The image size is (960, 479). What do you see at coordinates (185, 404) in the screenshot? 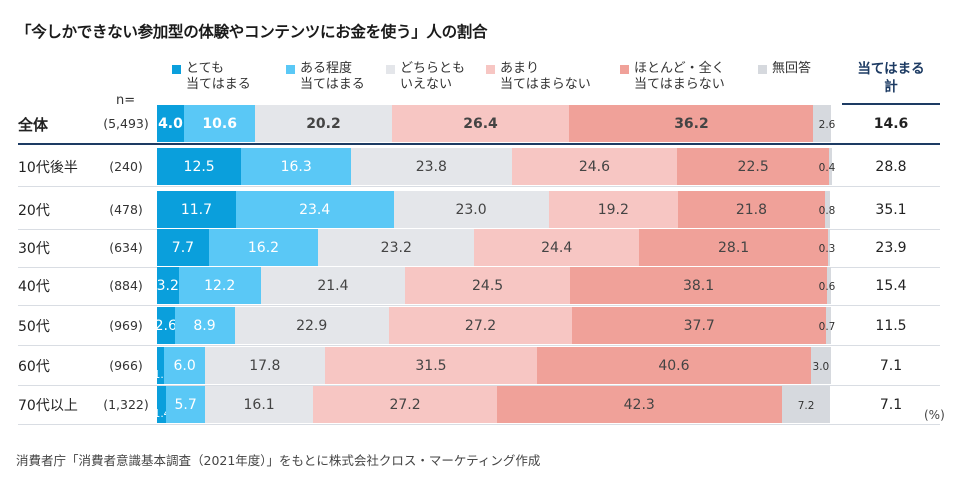
I see `segment-value-label: 5.7` at bounding box center [185, 404].